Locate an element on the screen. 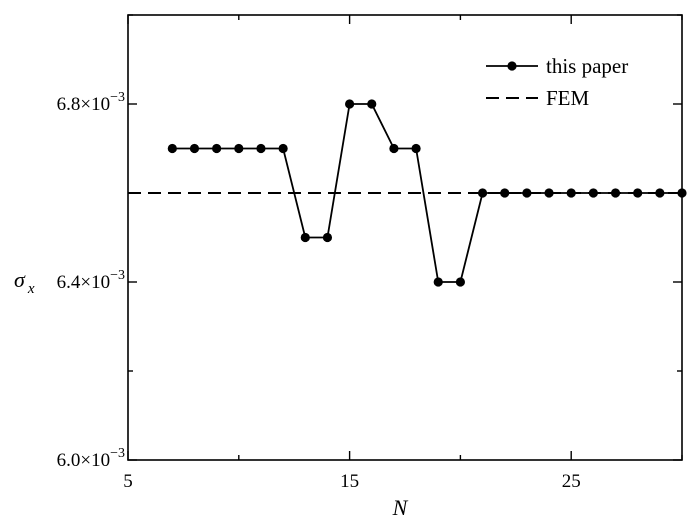 This screenshot has width=700, height=524. y-axis-title-symbol: σ is located at coordinates (20, 279).